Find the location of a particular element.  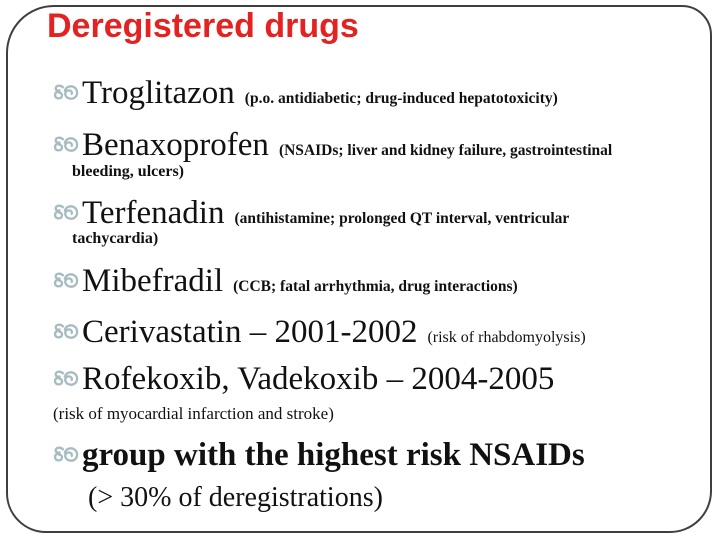

bullet-item-rofekoxib-vadekoxib: Rofekoxib, Vadekoxib – 2004-2005 is located at coordinates (303, 379).